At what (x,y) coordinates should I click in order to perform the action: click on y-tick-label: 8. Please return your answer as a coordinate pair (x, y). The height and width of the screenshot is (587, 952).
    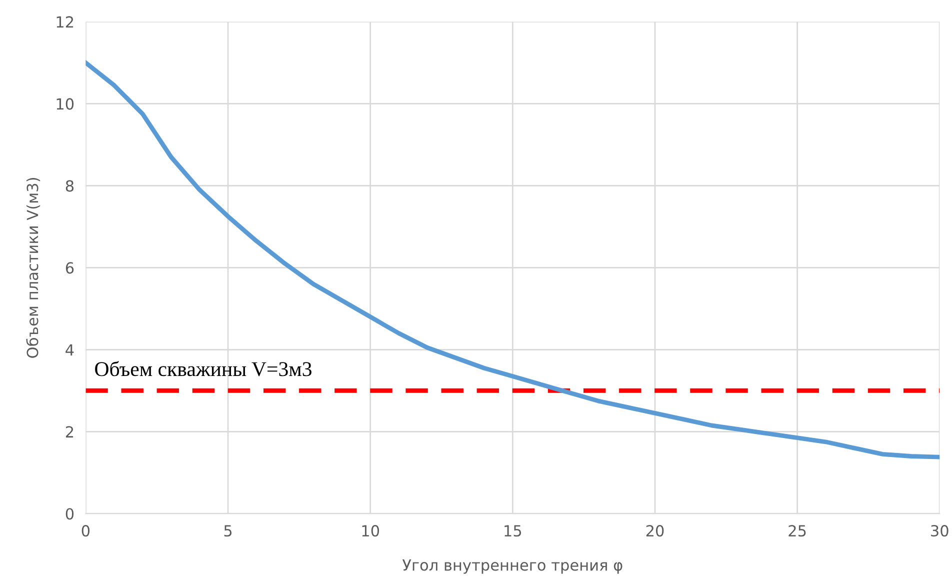
    Looking at the image, I should click on (70, 186).